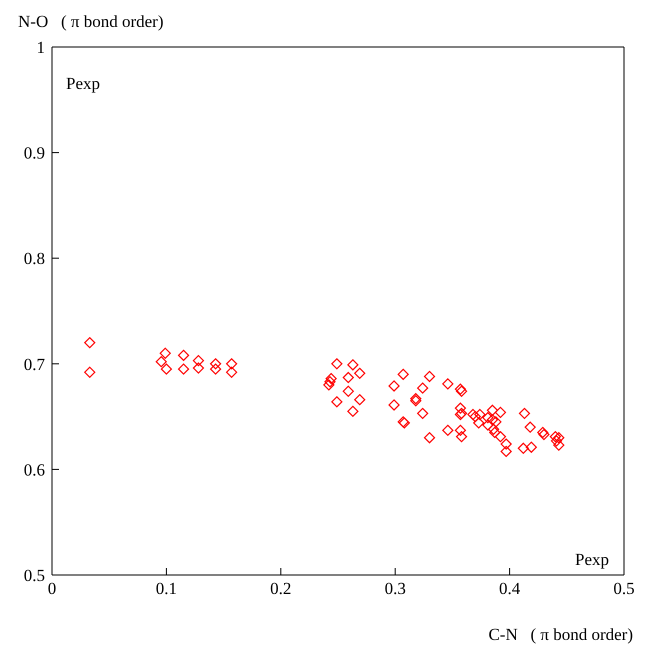  I want to click on x-tick-label: 0.2, so click(281, 588).